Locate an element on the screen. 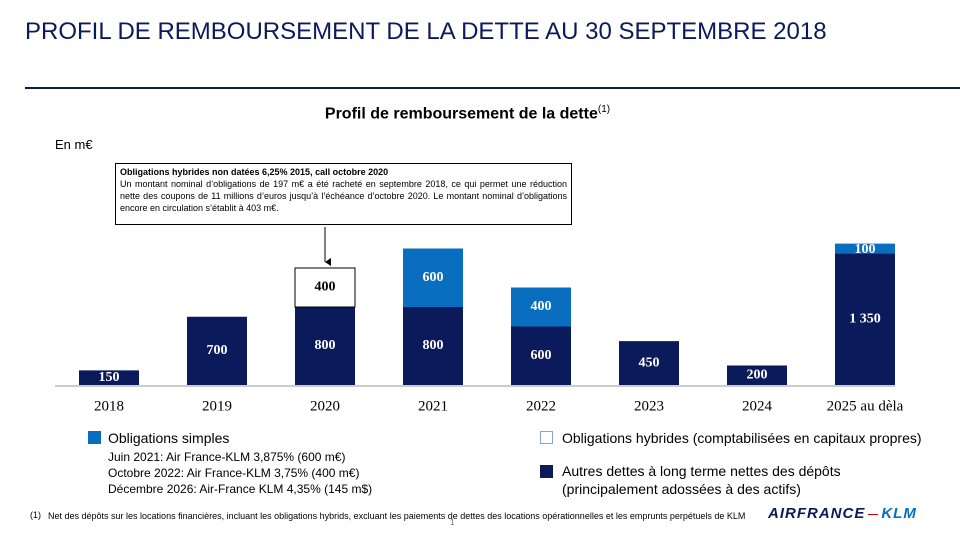 The height and width of the screenshot is (540, 960). x-tick-label: 2022 is located at coordinates (541, 406).